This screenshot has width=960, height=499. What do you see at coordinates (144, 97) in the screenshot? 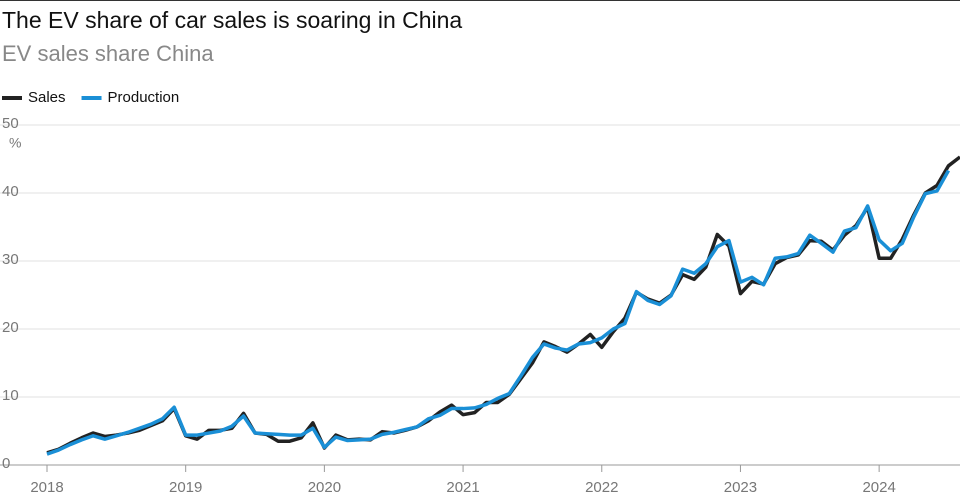
I see `legend-label: Production` at bounding box center [144, 97].